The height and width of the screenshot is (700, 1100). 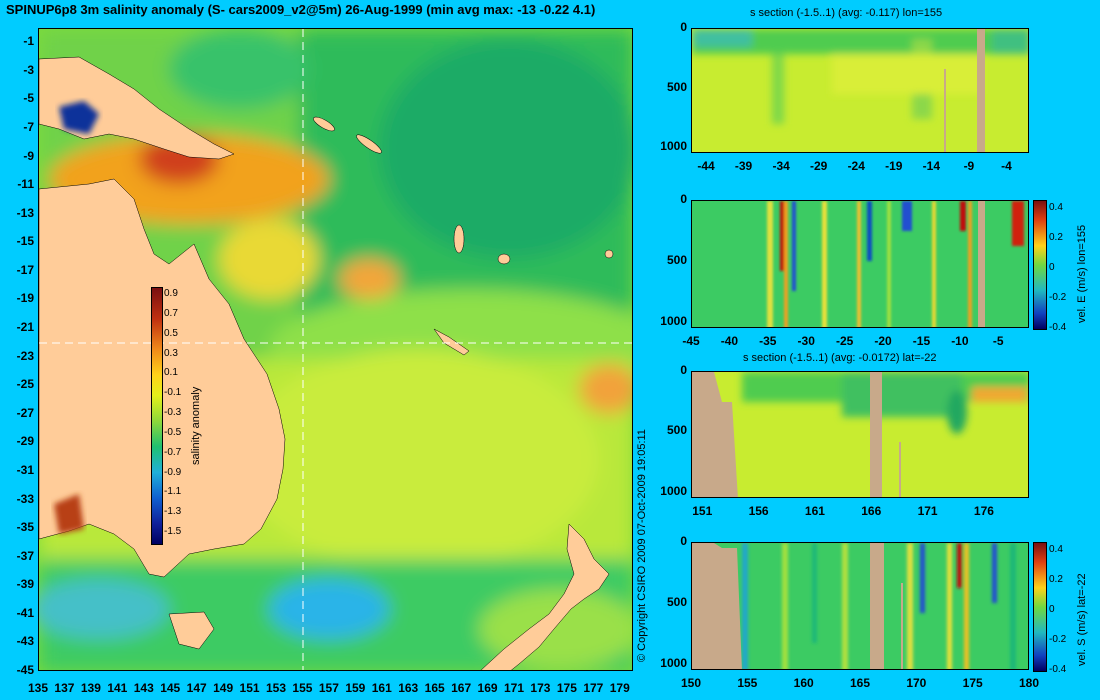 I want to click on section-x-tick: 150, so click(x=691, y=683).